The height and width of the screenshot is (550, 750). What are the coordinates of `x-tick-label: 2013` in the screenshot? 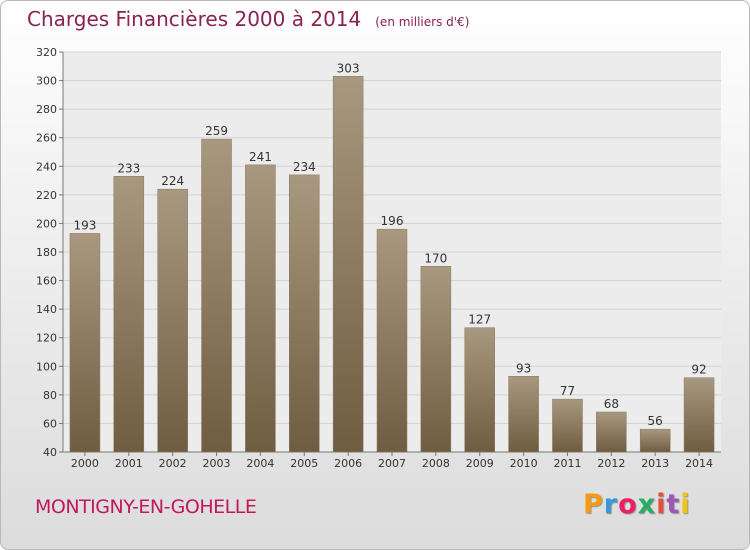 It's located at (655, 463).